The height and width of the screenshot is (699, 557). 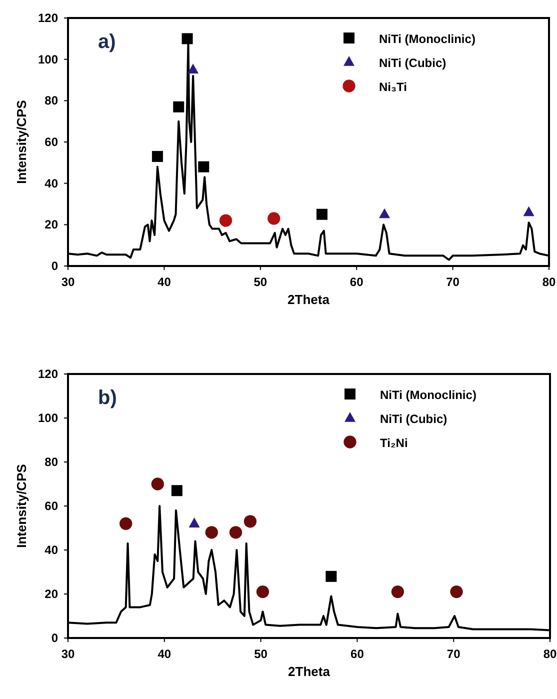 I want to click on text: a), so click(x=107, y=42).